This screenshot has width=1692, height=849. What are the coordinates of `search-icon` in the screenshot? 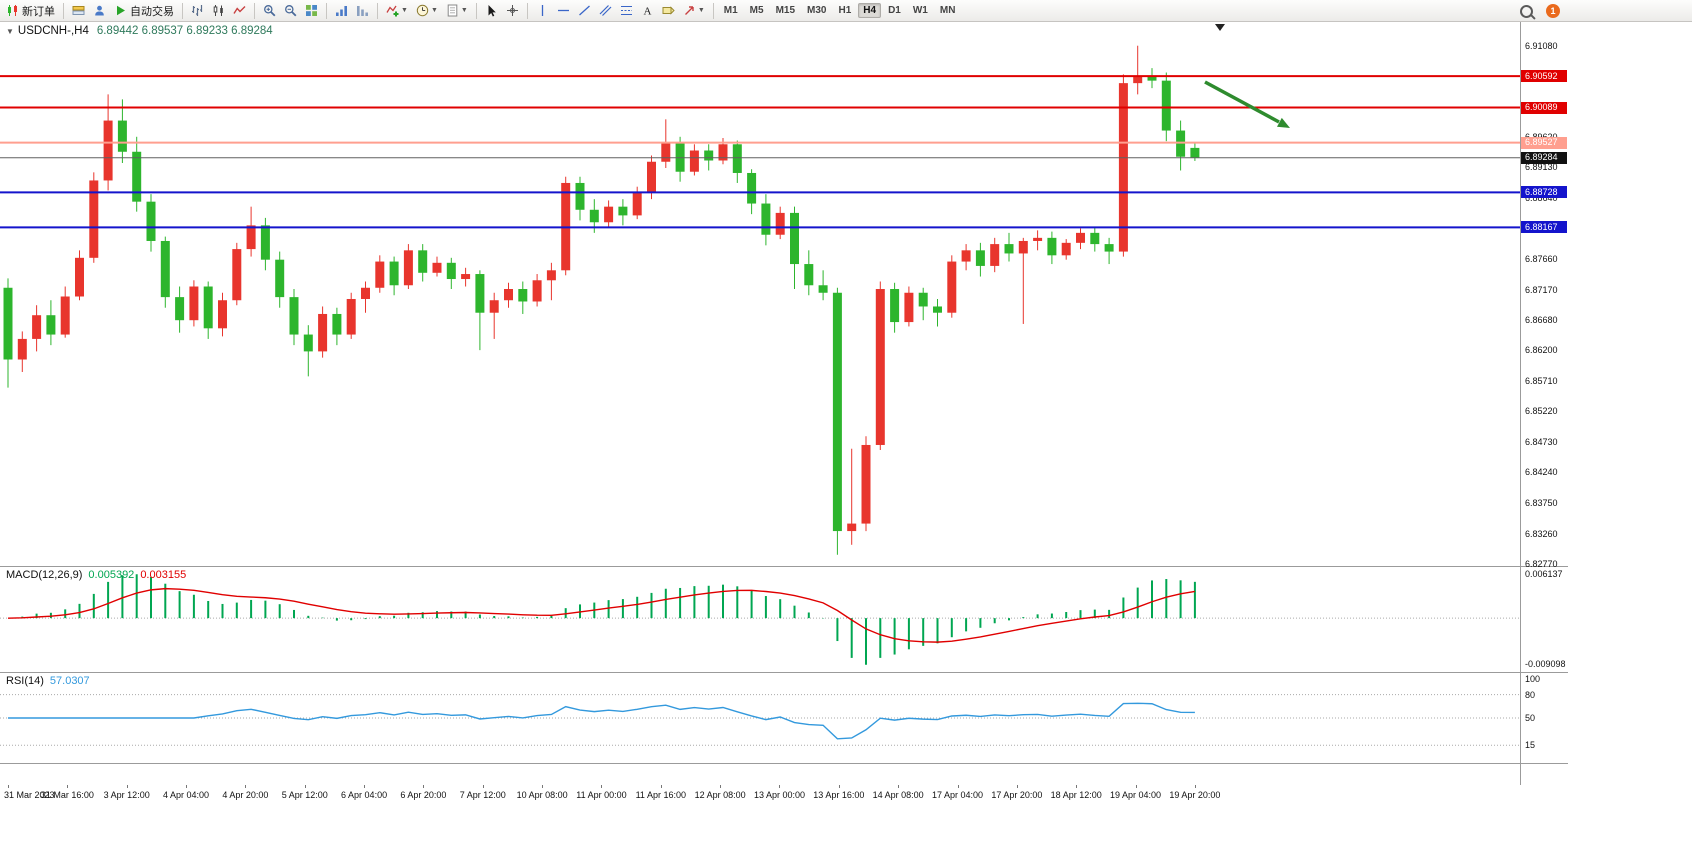 It's located at (1526, 11).